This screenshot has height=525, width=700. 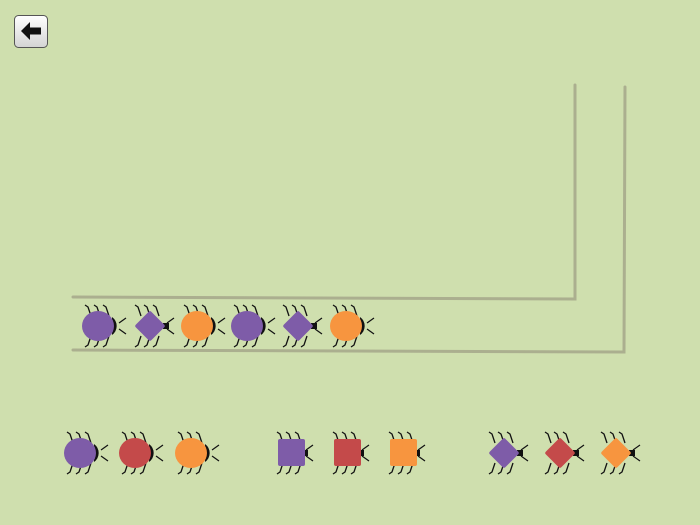 I want to click on head, so click(x=314, y=326).